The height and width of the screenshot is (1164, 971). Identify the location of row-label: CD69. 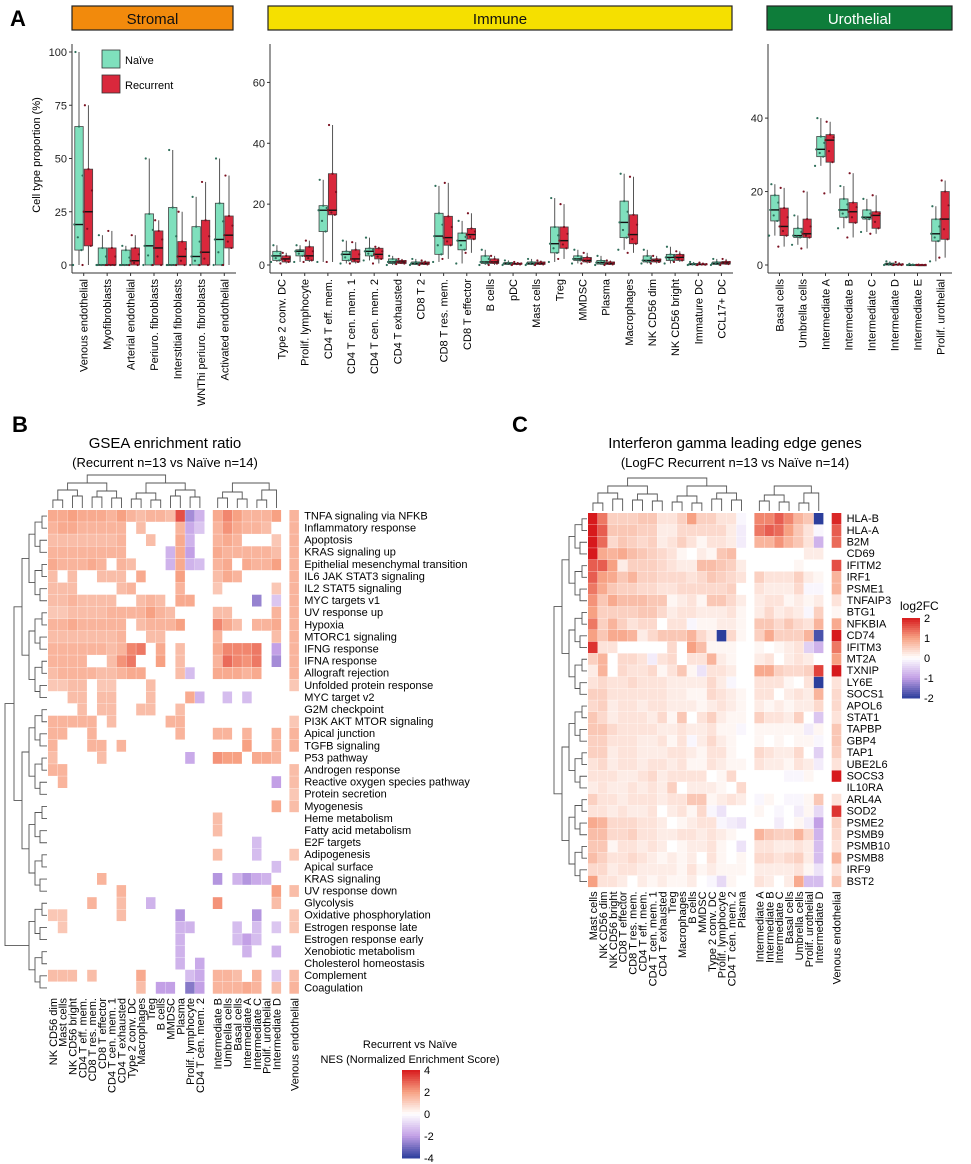
(861, 554).